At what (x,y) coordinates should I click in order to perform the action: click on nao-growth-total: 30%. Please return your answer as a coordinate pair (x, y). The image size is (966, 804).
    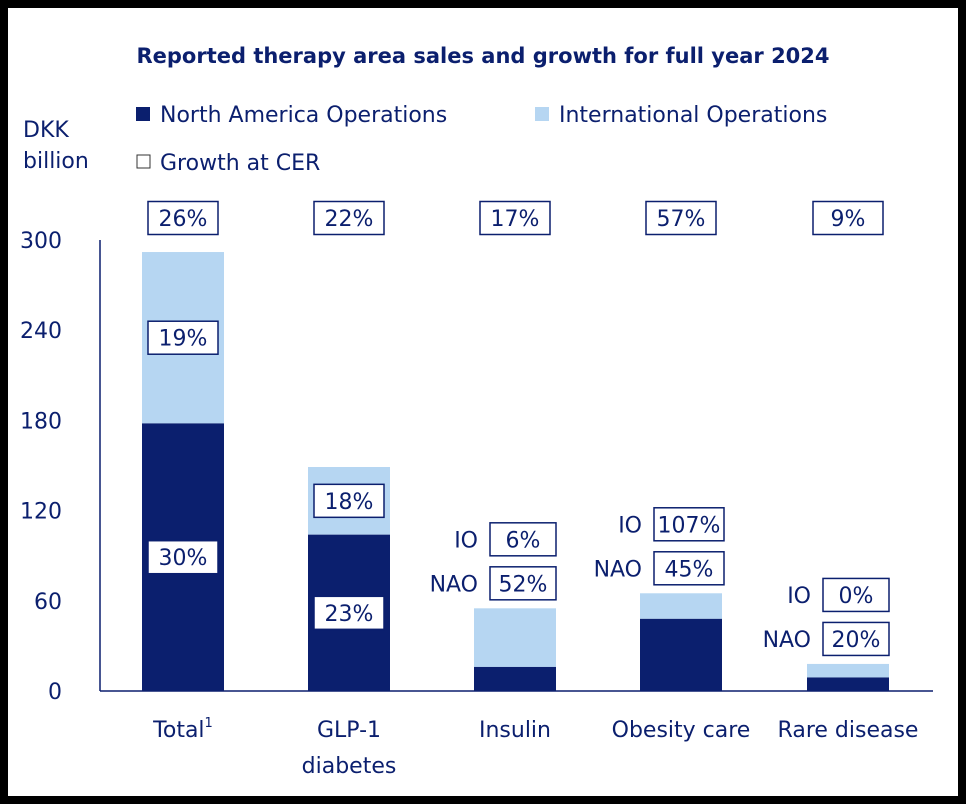
    Looking at the image, I should click on (183, 558).